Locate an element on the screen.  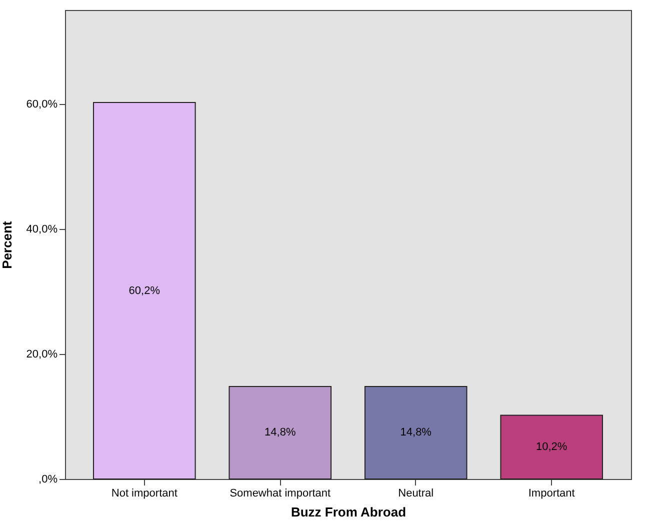
x-tick-label: Neutral is located at coordinates (416, 494).